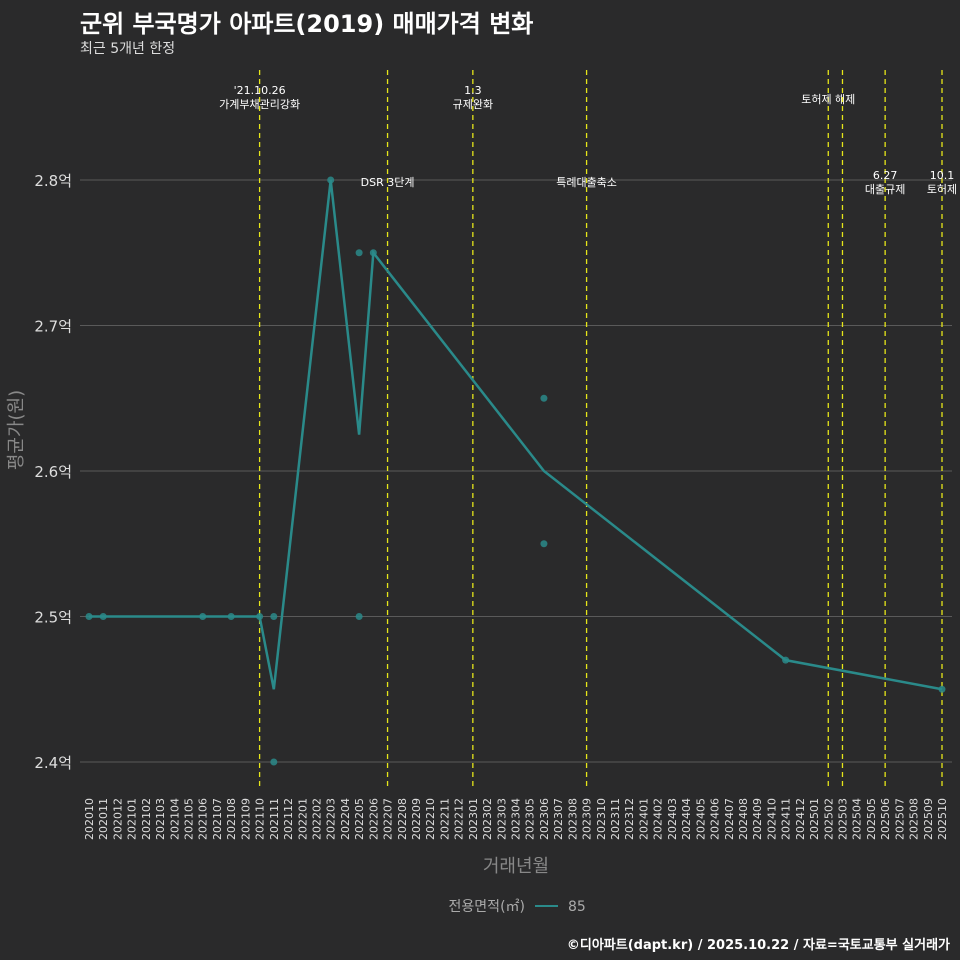  What do you see at coordinates (203, 819) in the screenshot?
I see `x-tick-label: 202106` at bounding box center [203, 819].